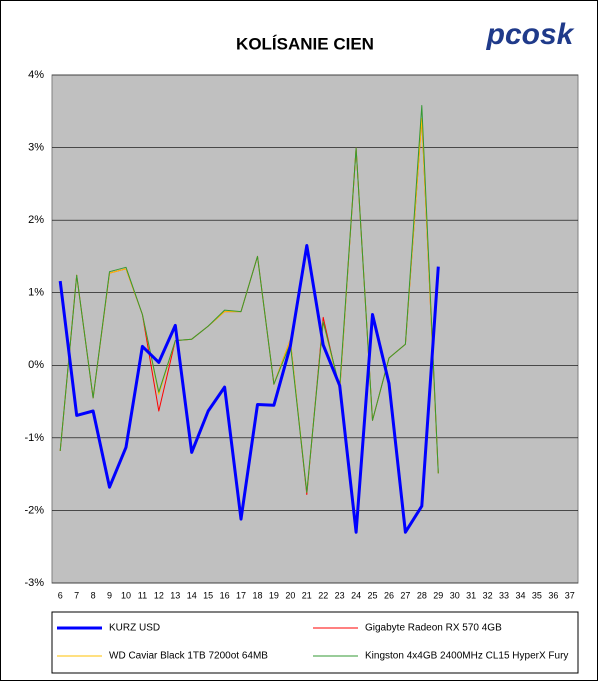  Describe the element at coordinates (433, 628) in the screenshot. I see `legend-label: Gigabyte Radeon RX 570 4GB` at that location.